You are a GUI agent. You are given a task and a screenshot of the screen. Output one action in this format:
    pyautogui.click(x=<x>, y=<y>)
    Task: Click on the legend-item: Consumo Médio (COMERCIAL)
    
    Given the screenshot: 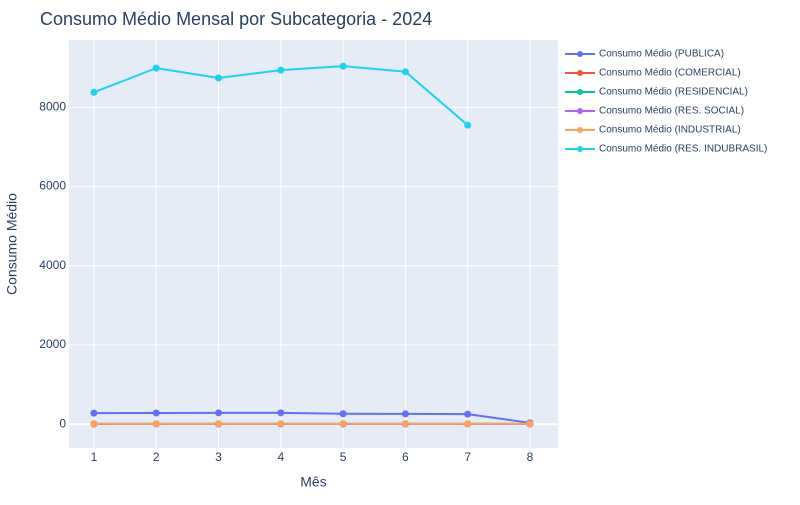 What is the action you would take?
    pyautogui.click(x=653, y=73)
    